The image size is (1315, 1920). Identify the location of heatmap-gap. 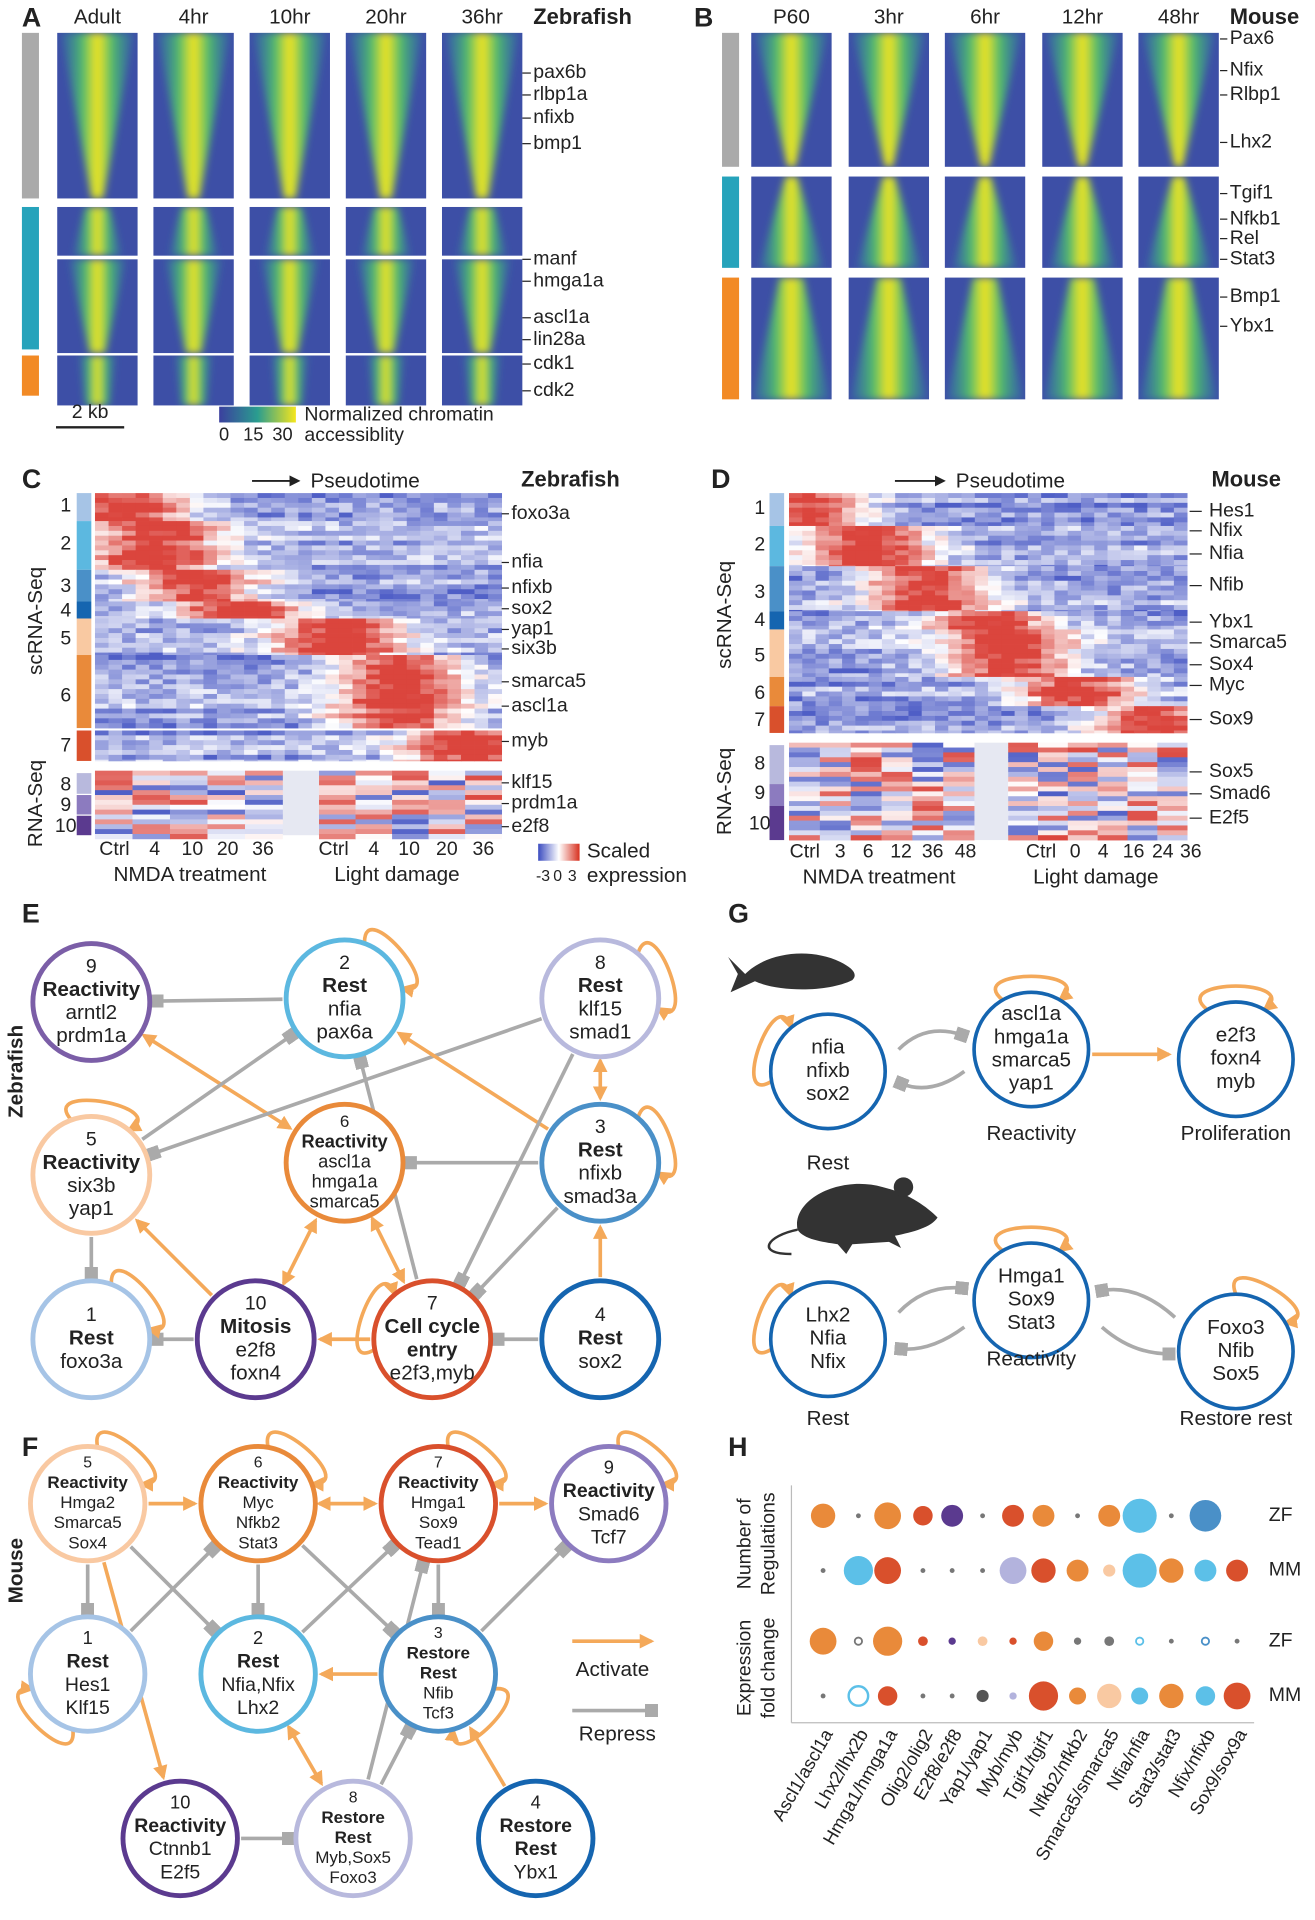
(991, 791).